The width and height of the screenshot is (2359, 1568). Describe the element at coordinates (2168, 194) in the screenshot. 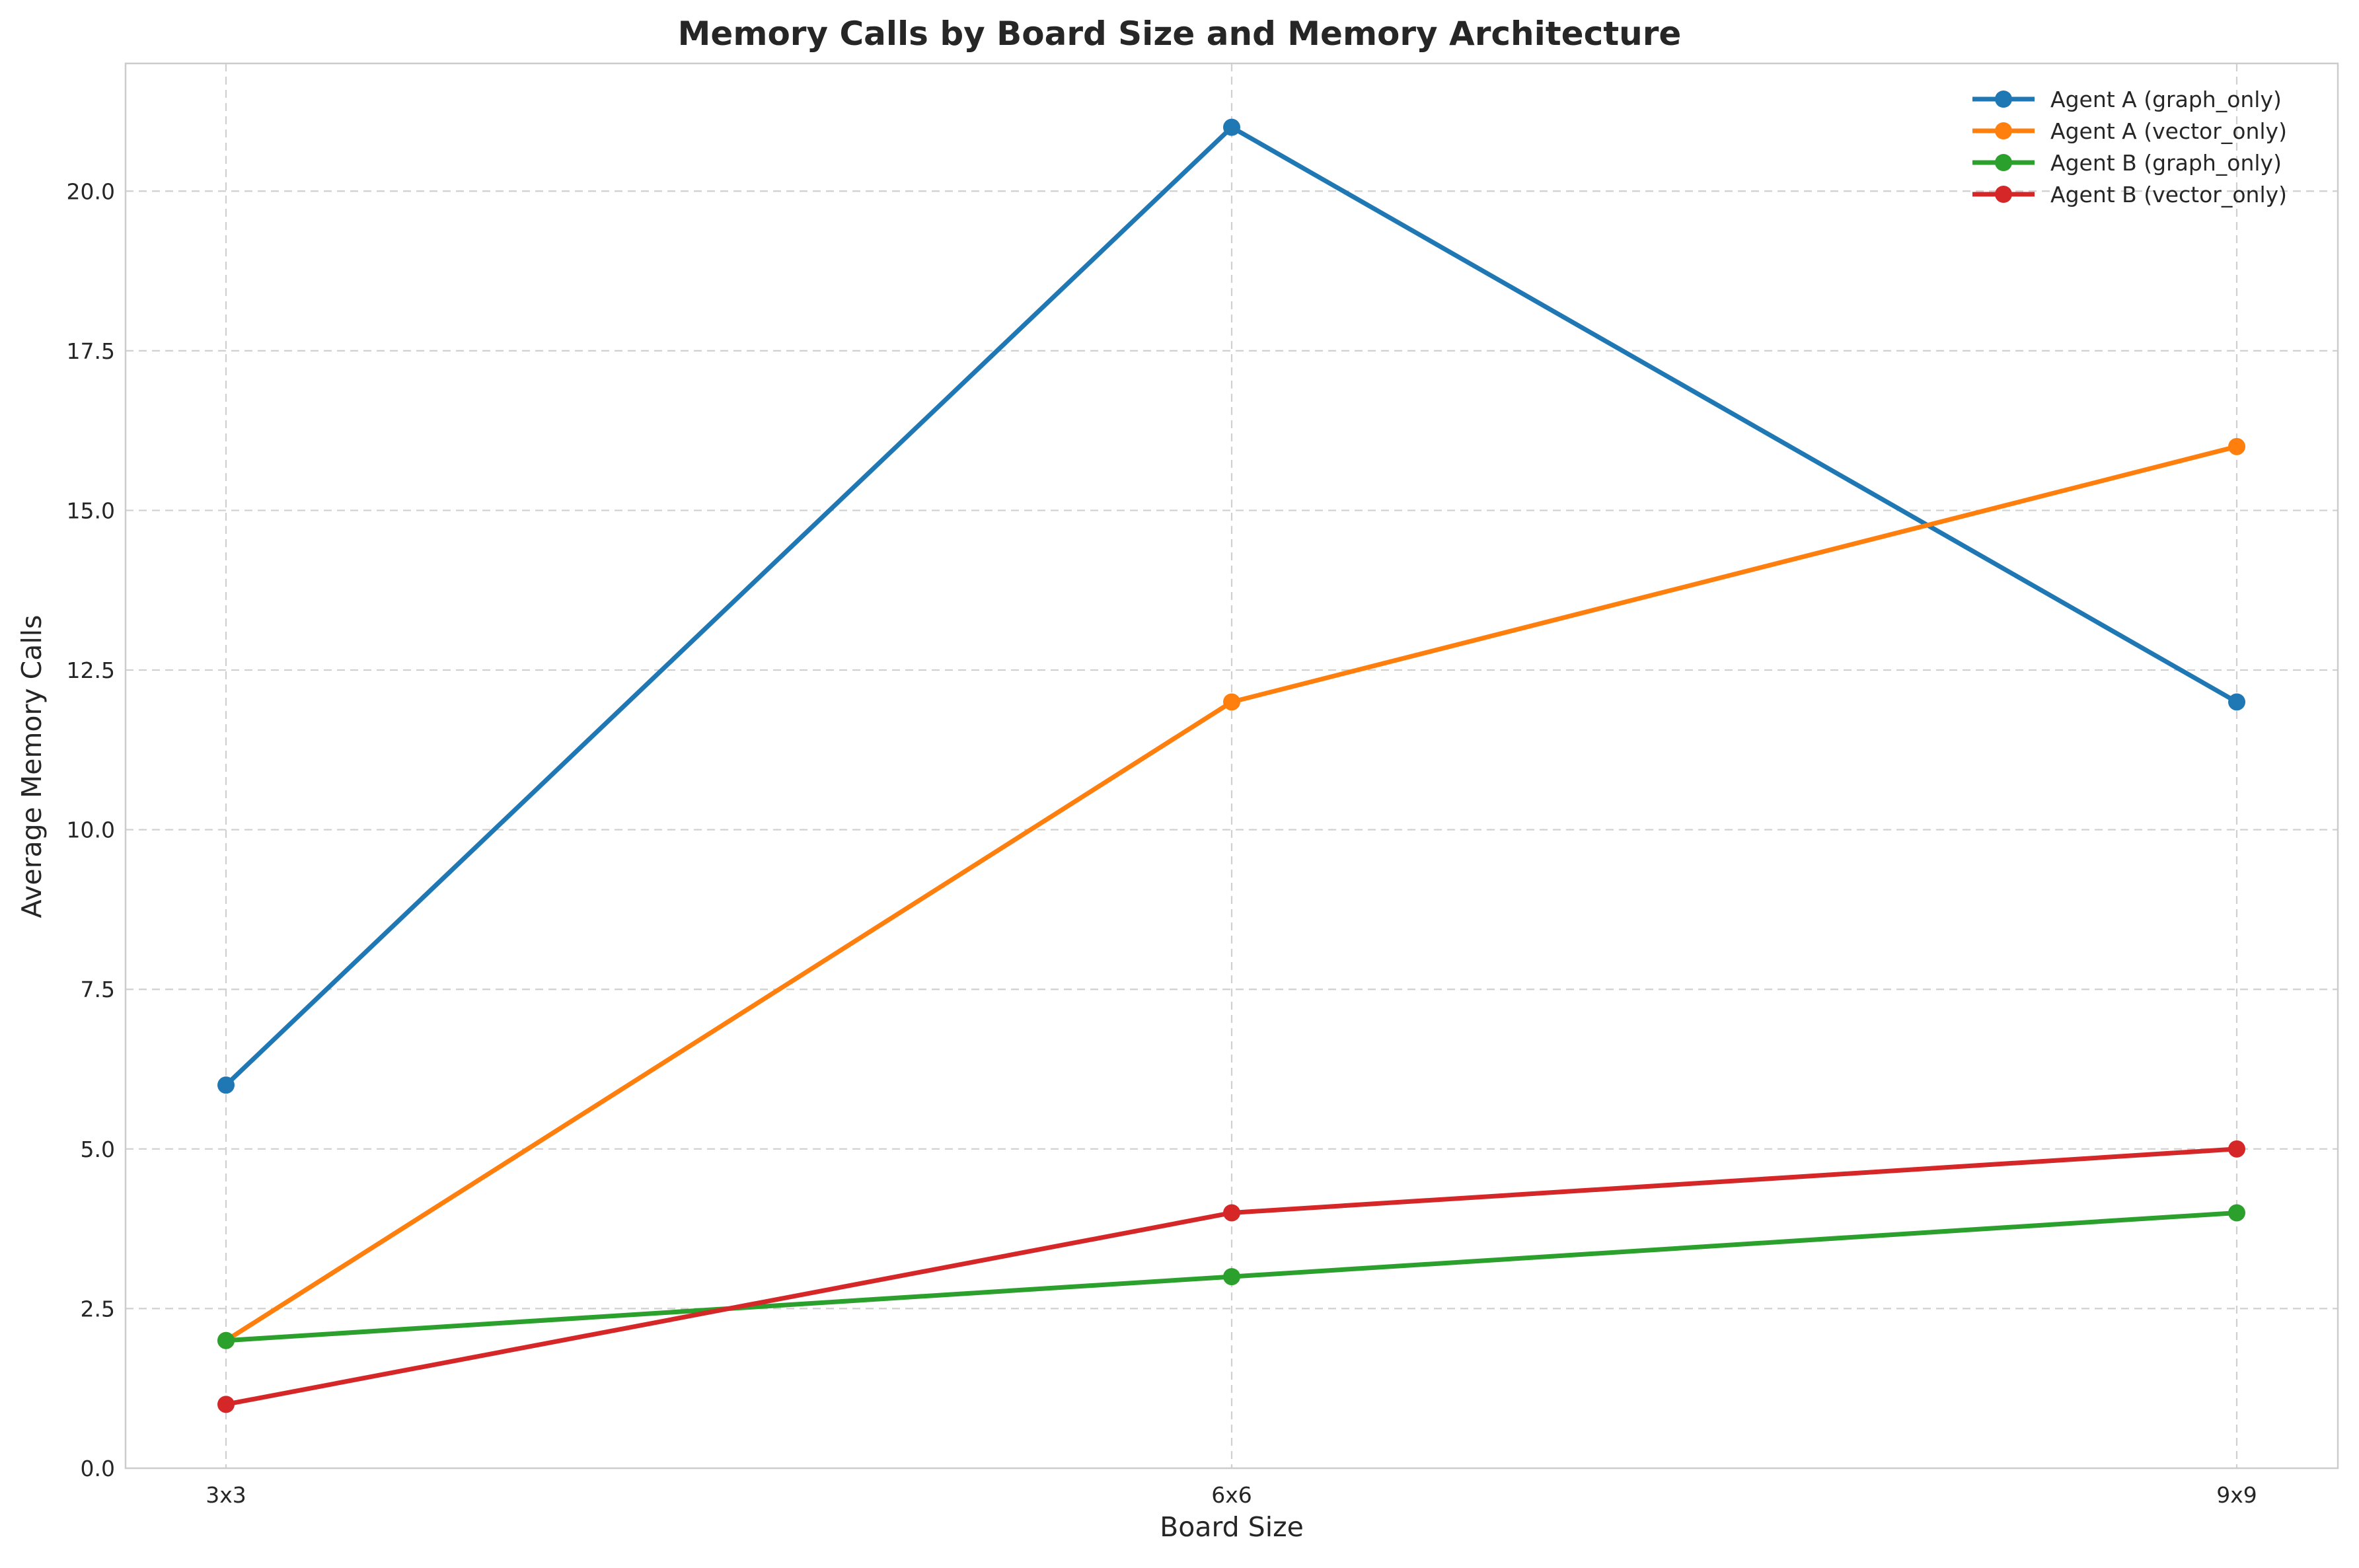

I see `legend-label: Agent B (vector_only)` at that location.